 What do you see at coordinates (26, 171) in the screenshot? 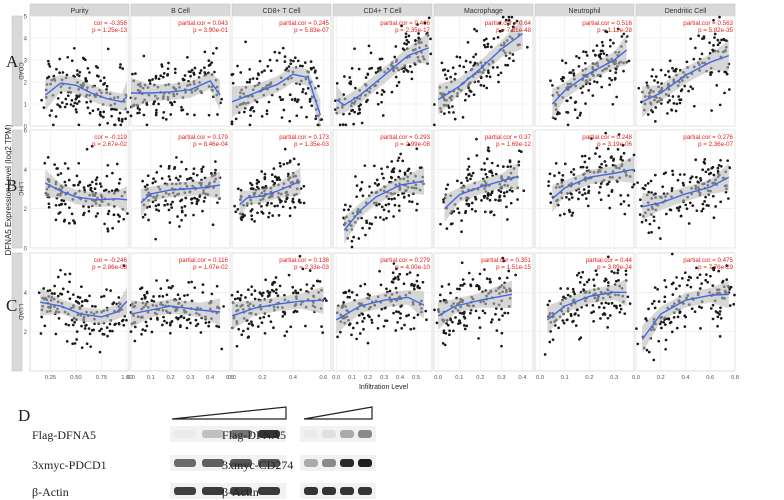
I see `y-tick-label-1-2: 4` at bounding box center [26, 171].